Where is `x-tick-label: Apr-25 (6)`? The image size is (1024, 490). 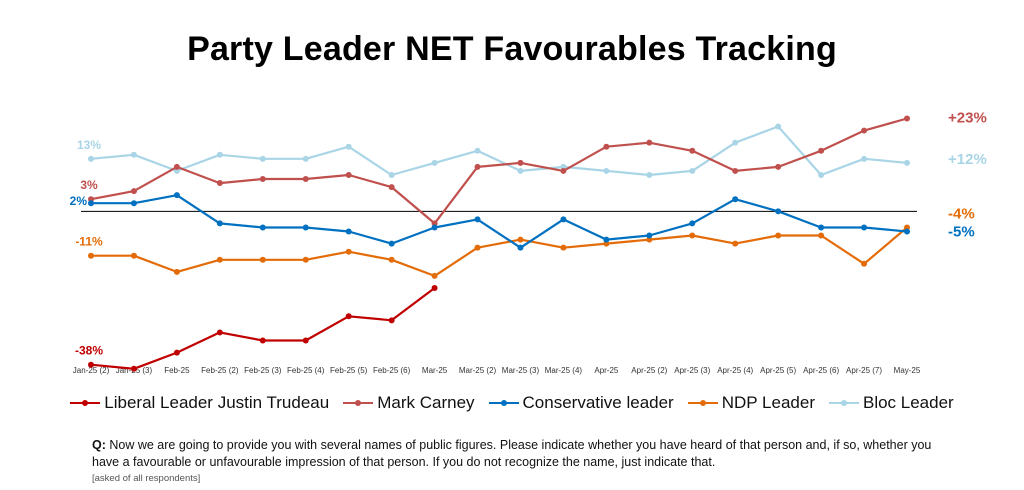
x-tick-label: Apr-25 (6) is located at coordinates (821, 370).